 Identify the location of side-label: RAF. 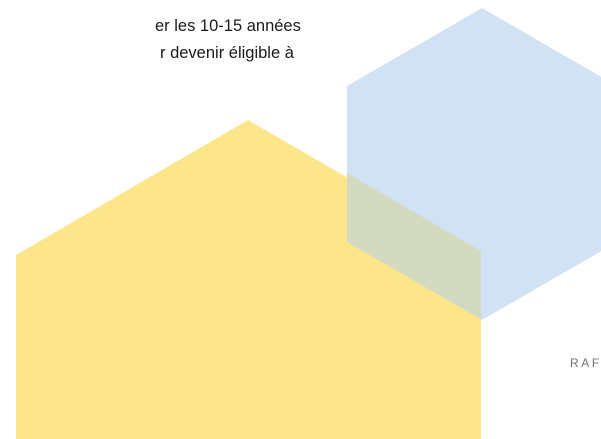
(585, 363).